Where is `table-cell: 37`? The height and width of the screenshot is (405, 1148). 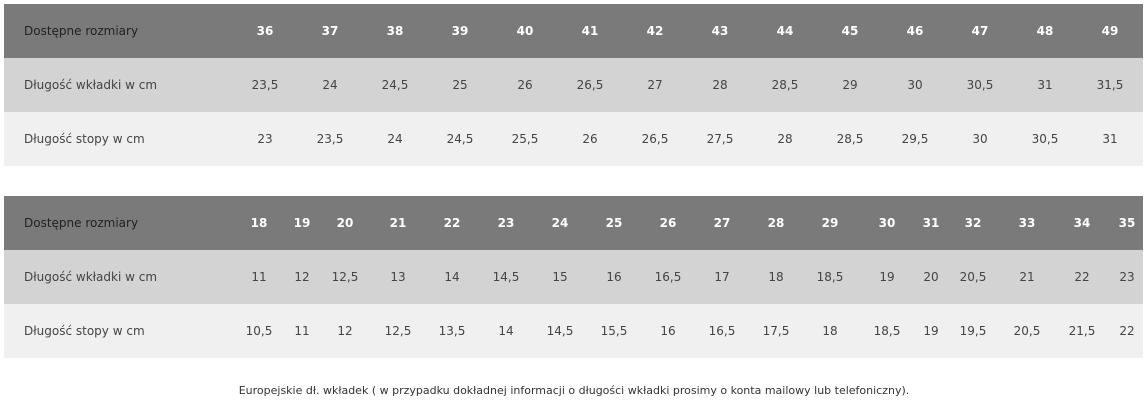
table-cell: 37 is located at coordinates (330, 31).